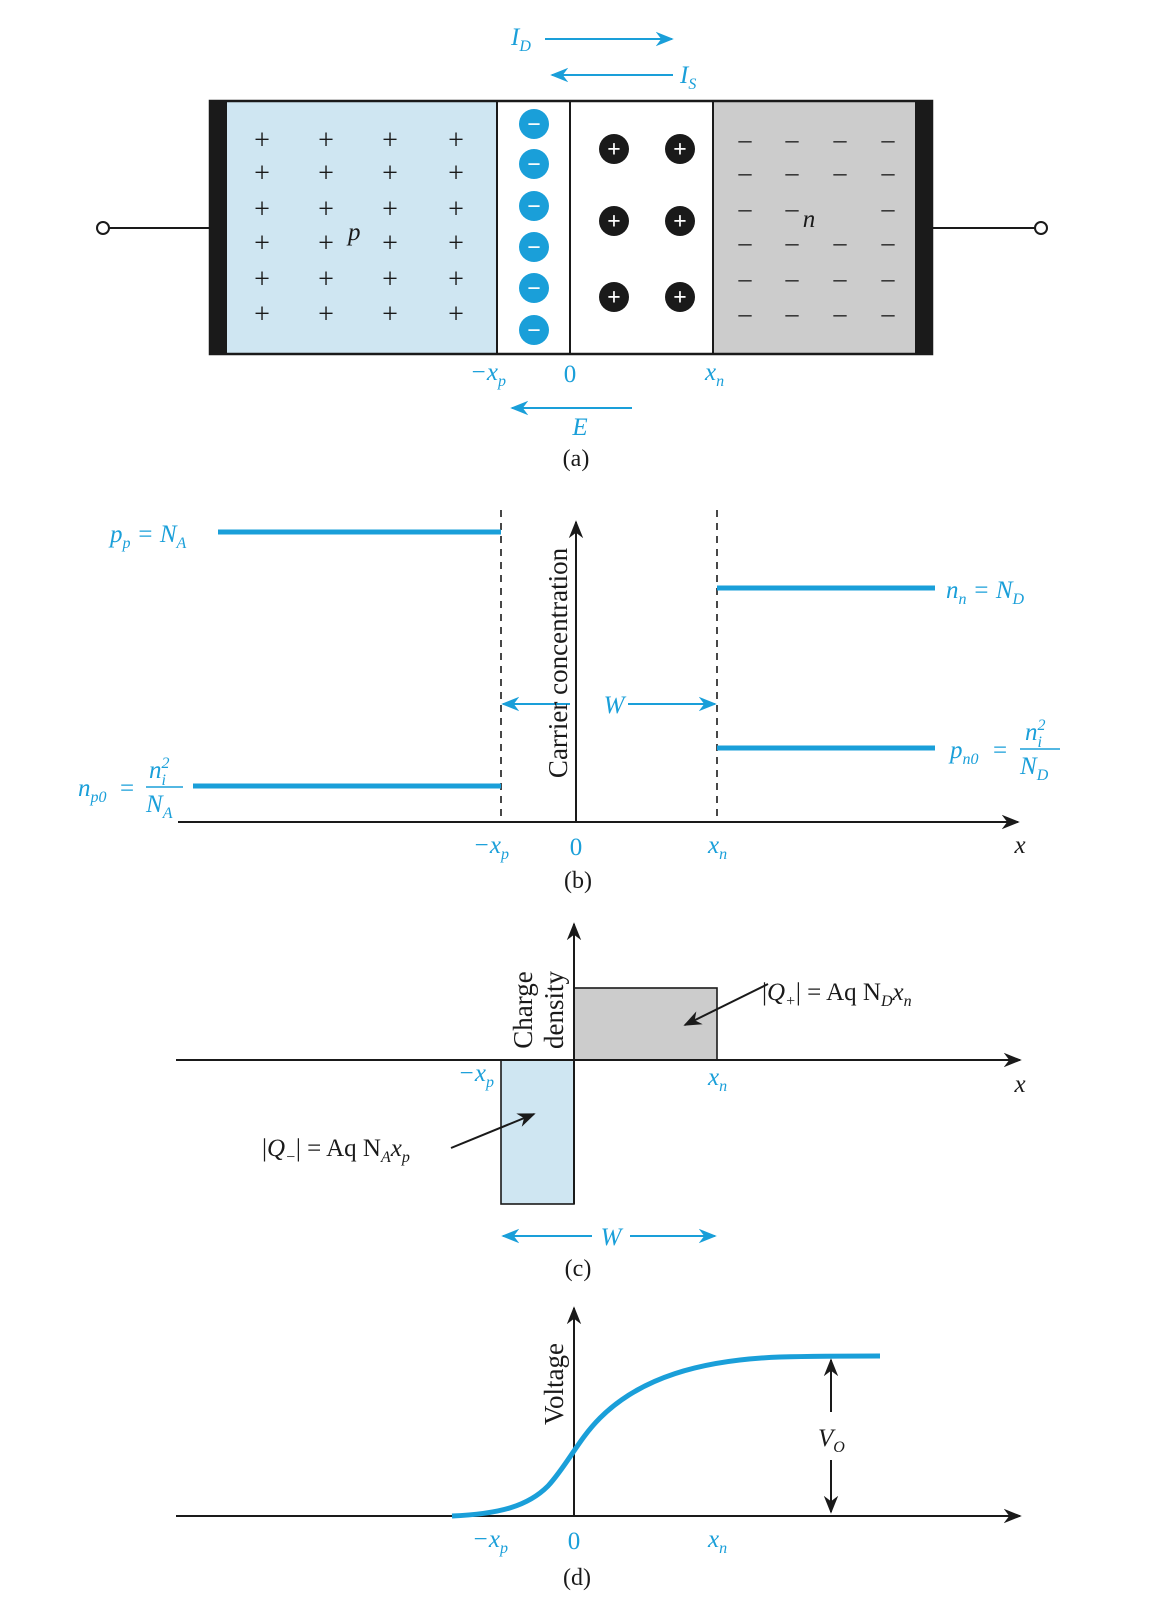 The height and width of the screenshot is (1618, 1164). I want to click on negative-ions: − − − − − −, so click(534, 227).